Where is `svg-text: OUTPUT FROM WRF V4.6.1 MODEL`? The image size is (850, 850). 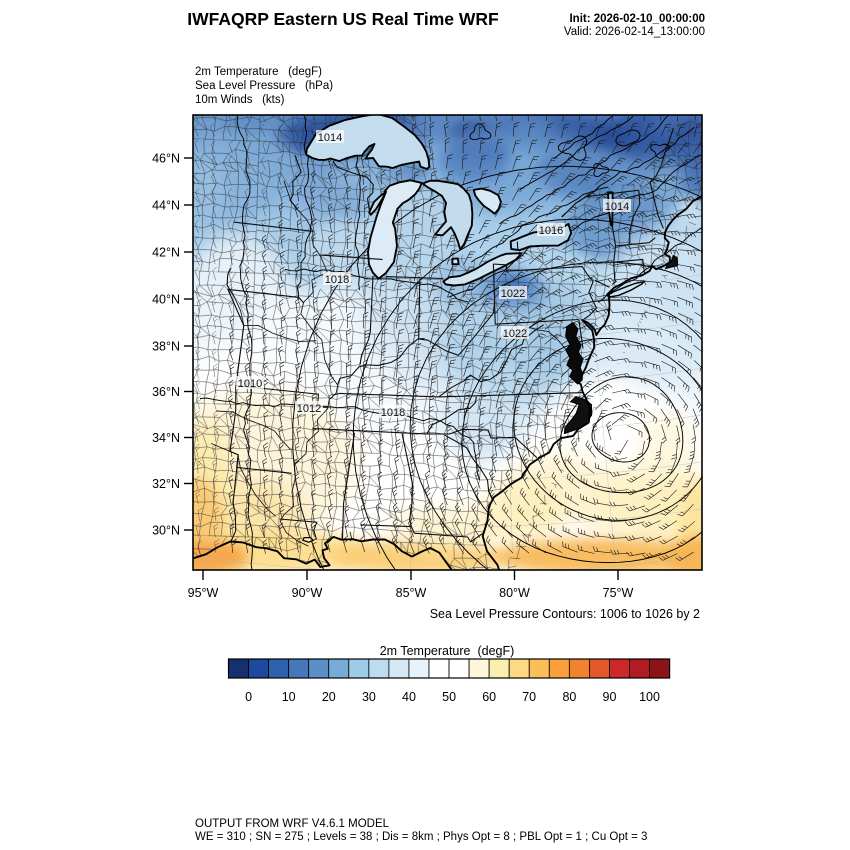 svg-text: OUTPUT FROM WRF V4.6.1 MODEL is located at coordinates (292, 824).